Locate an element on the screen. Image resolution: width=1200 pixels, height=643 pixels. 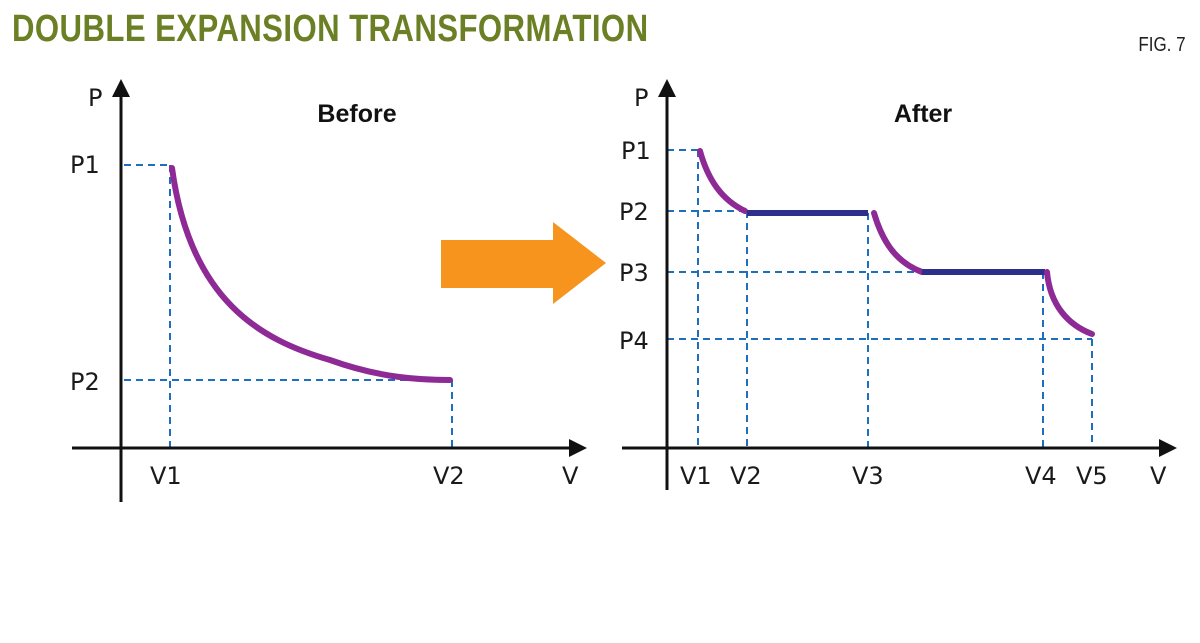
after-p3-label: P3 is located at coordinates (634, 273).